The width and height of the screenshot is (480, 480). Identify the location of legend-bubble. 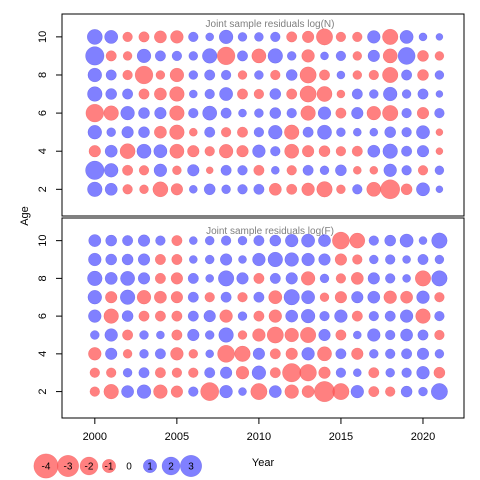
(191, 466).